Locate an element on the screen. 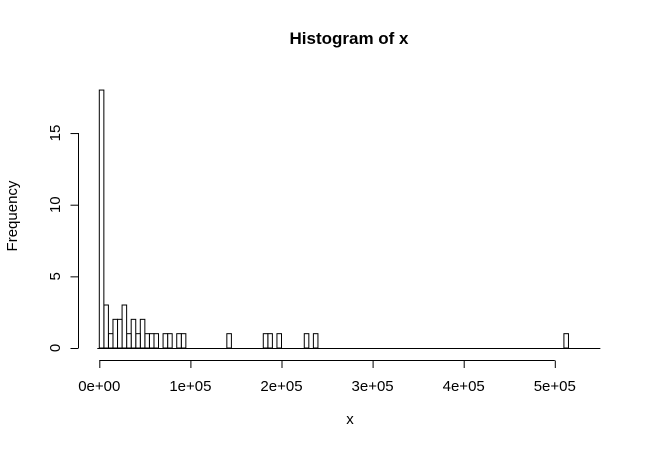 This screenshot has height=463, width=662. y-tick-label: 15 is located at coordinates (55, 133).